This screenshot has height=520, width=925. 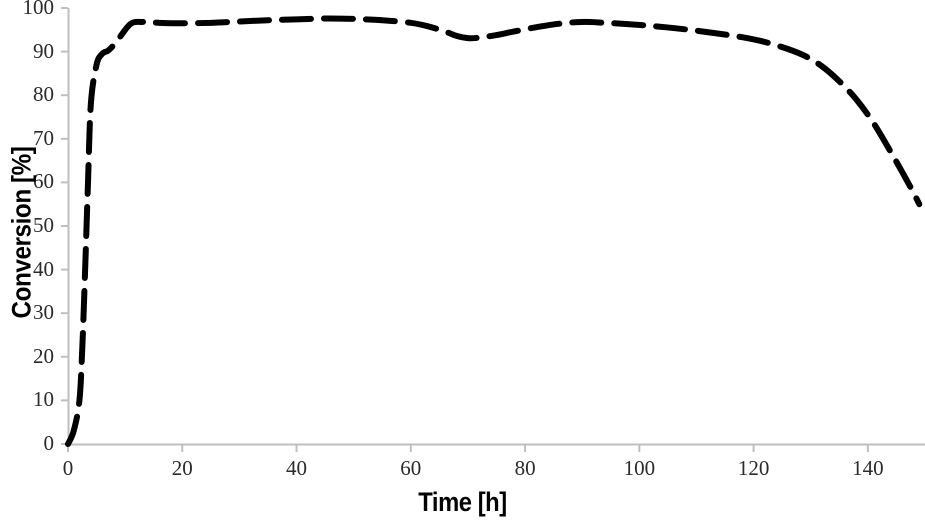 I want to click on x-tick-label: 40, so click(x=297, y=468).